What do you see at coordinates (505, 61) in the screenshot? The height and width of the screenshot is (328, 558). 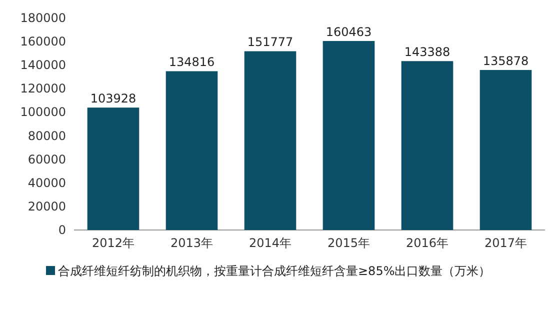 I see `data-label: 135878` at bounding box center [505, 61].